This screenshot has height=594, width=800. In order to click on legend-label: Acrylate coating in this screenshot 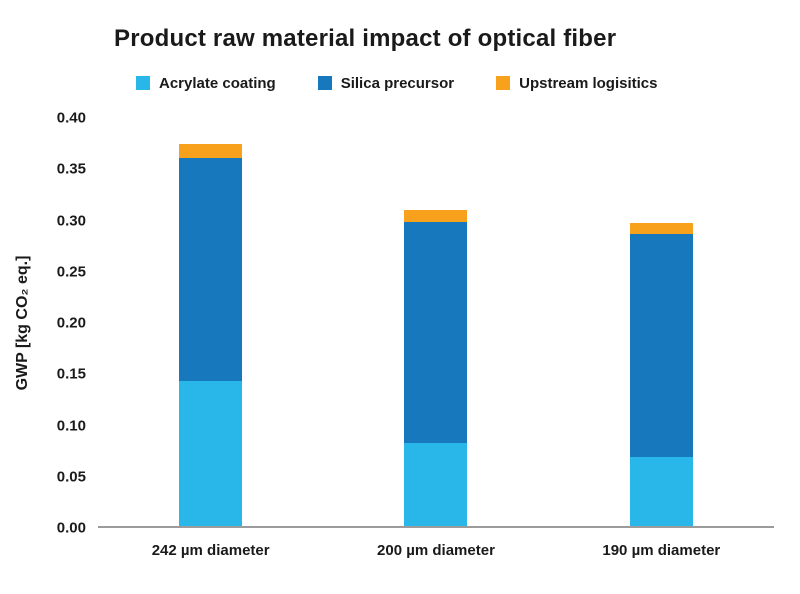, I will do `click(217, 83)`.